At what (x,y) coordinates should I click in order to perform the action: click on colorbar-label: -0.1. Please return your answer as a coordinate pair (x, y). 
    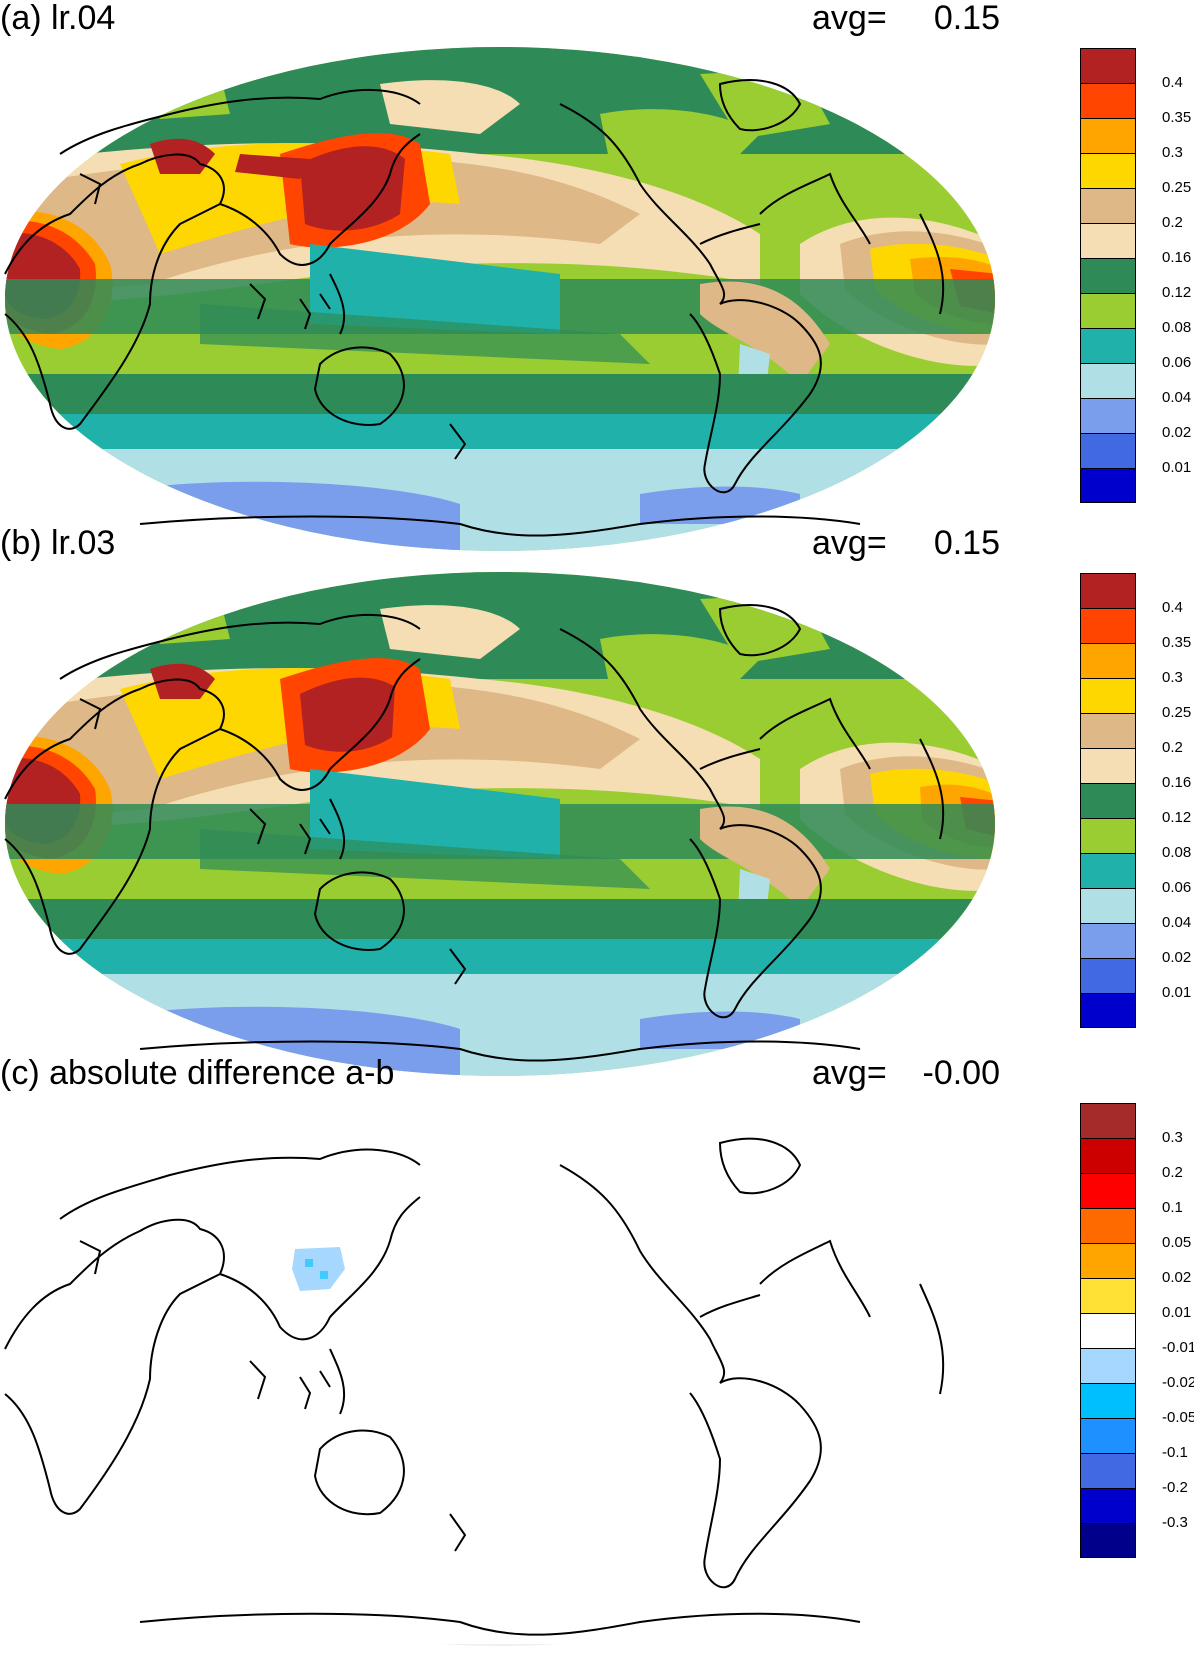
    Looking at the image, I should click on (1175, 1452).